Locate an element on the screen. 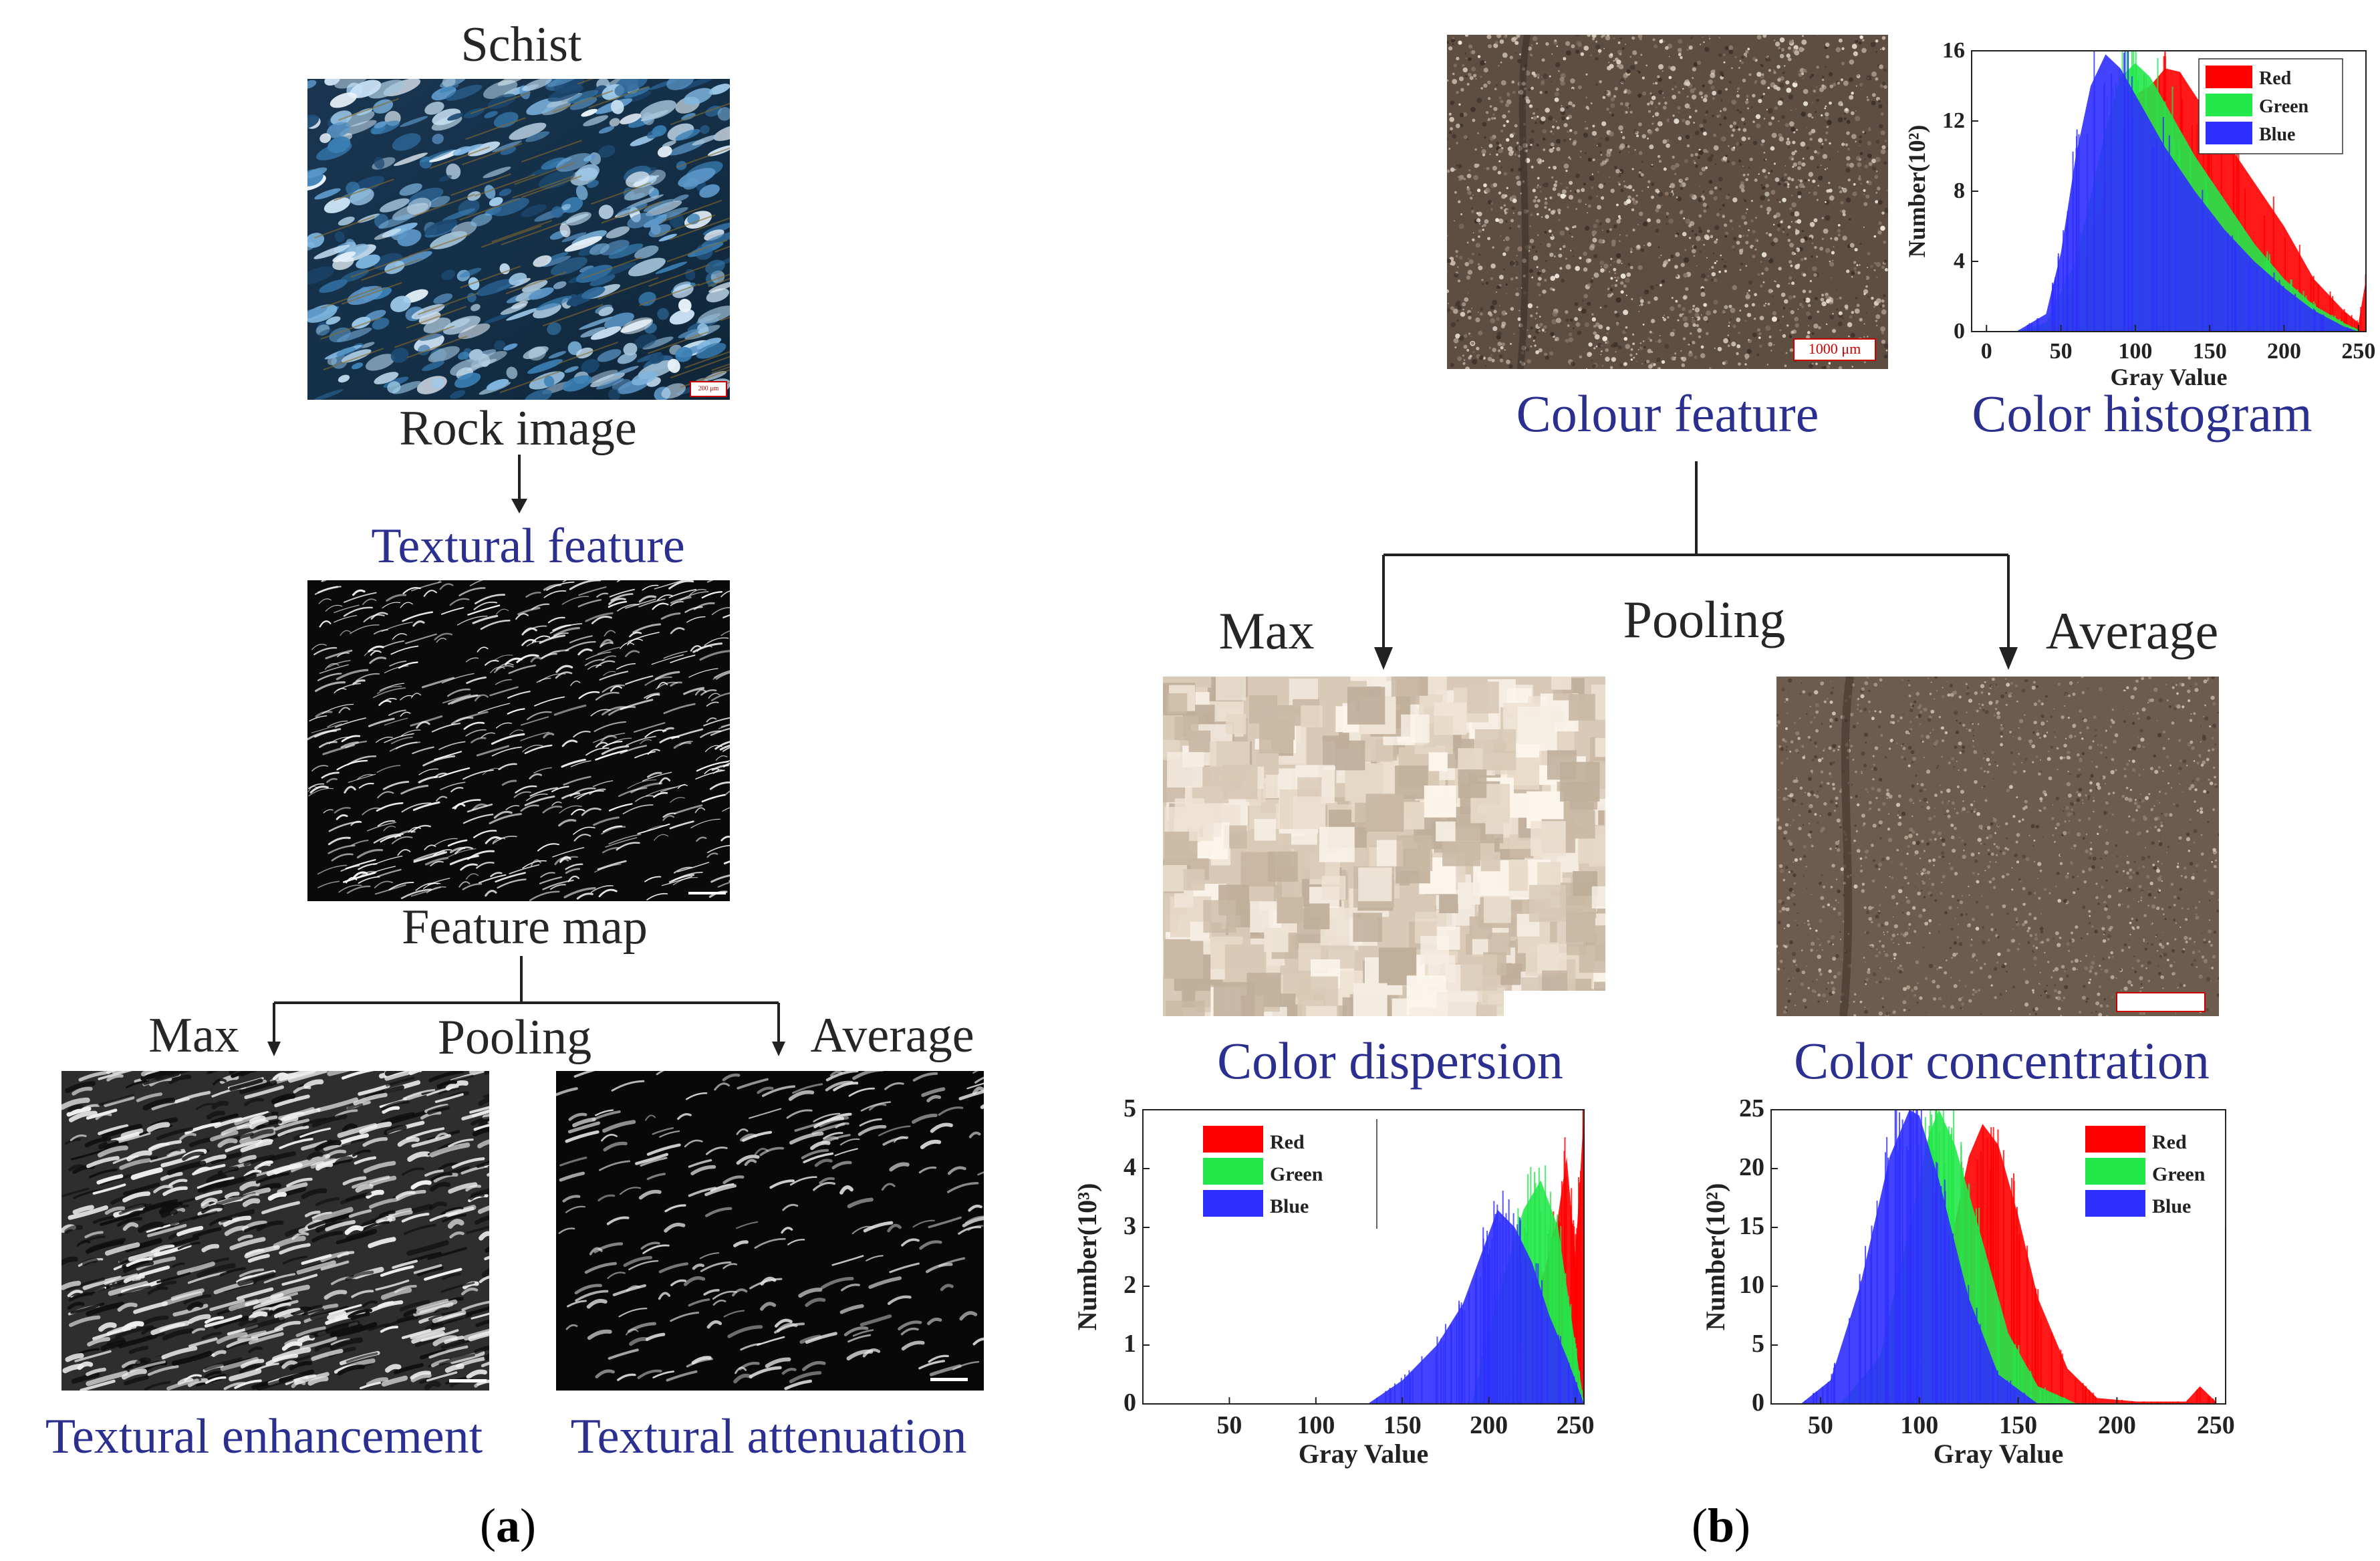 This screenshot has height=1561, width=2380. y-tick-label: 16 is located at coordinates (1953, 50).